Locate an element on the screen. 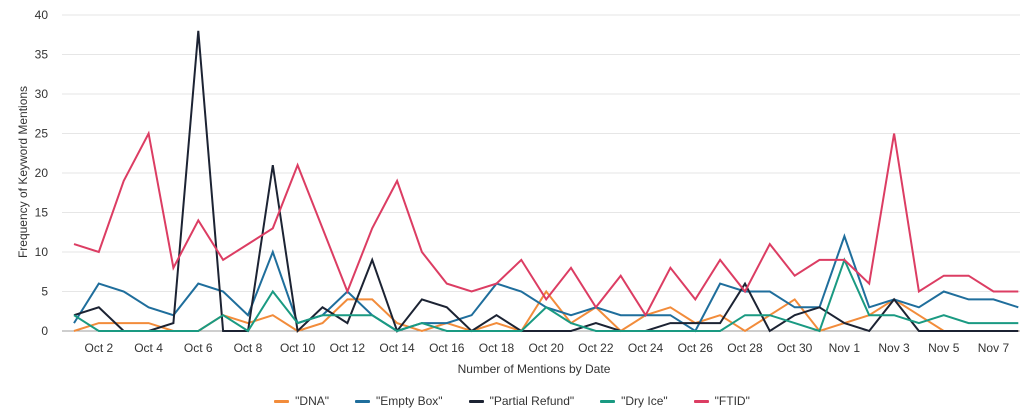 The width and height of the screenshot is (1024, 413). x-tick-label: Oct 12 is located at coordinates (348, 348).